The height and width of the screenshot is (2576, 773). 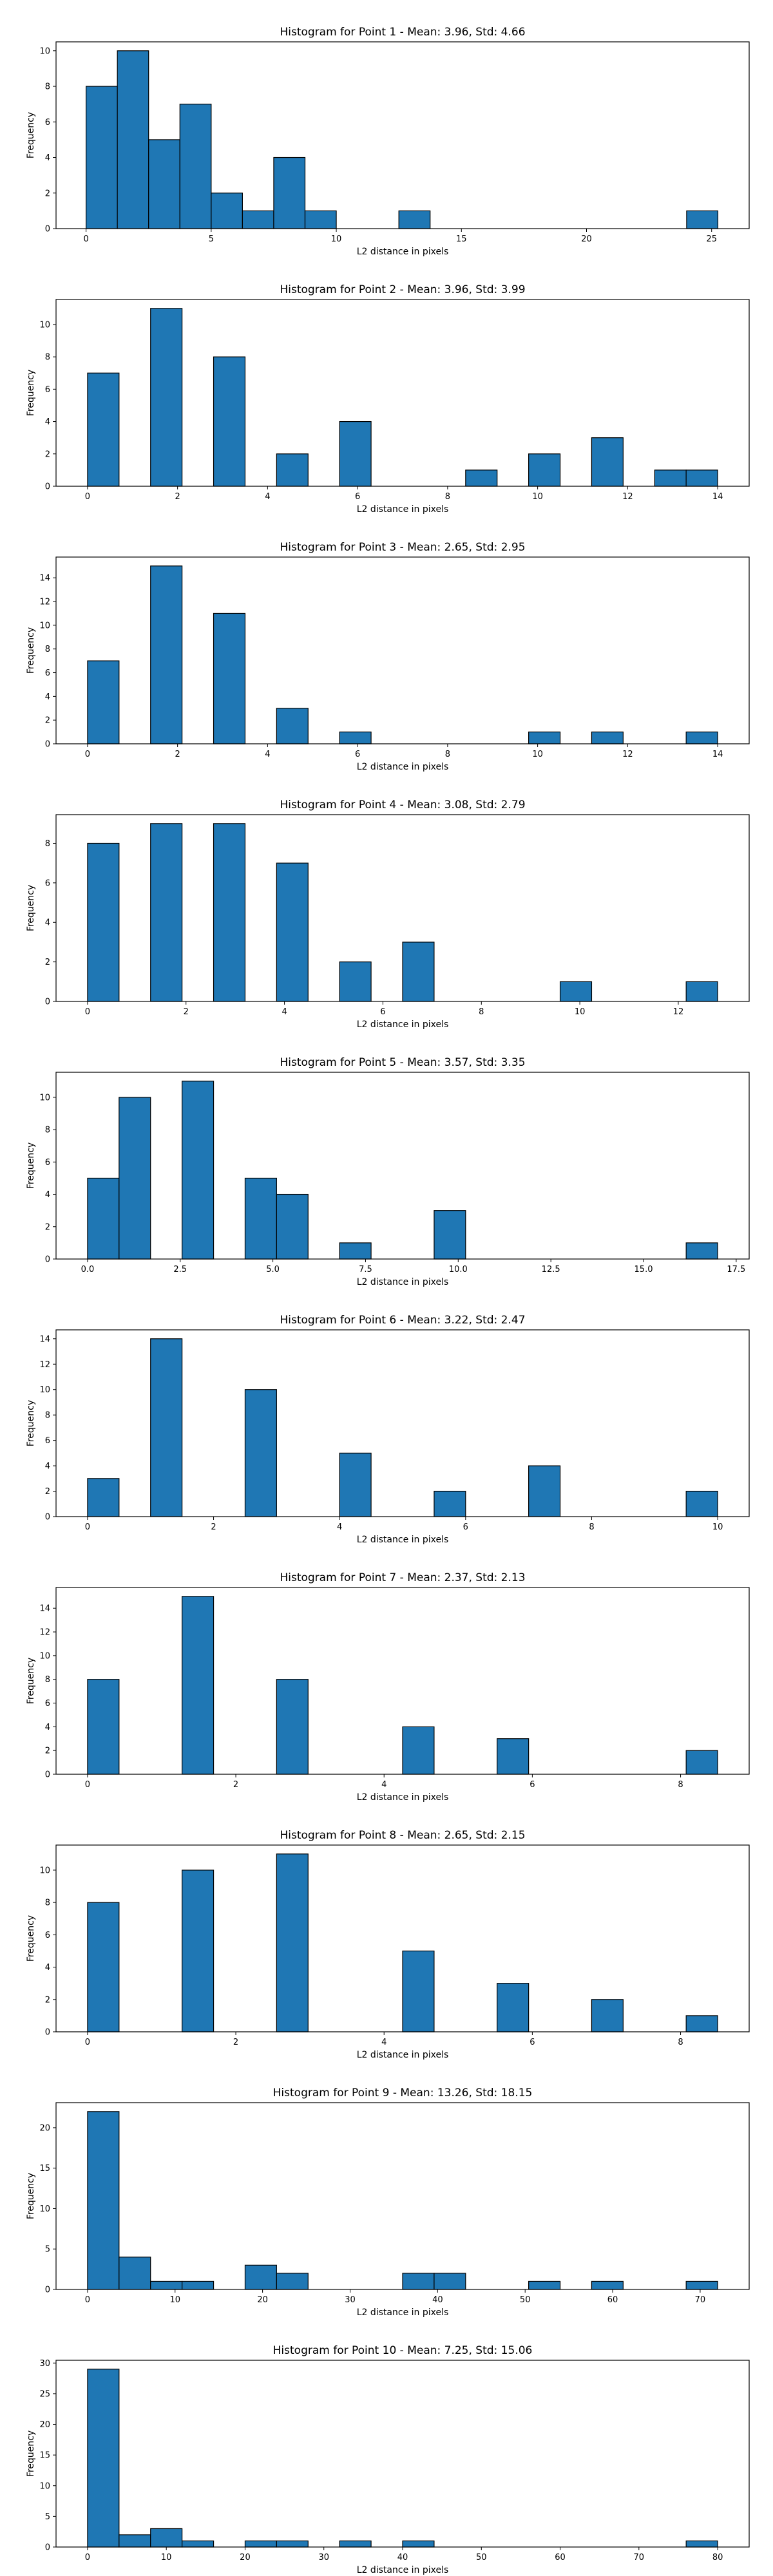 I want to click on x-tick-label: 0, so click(x=87, y=1527).